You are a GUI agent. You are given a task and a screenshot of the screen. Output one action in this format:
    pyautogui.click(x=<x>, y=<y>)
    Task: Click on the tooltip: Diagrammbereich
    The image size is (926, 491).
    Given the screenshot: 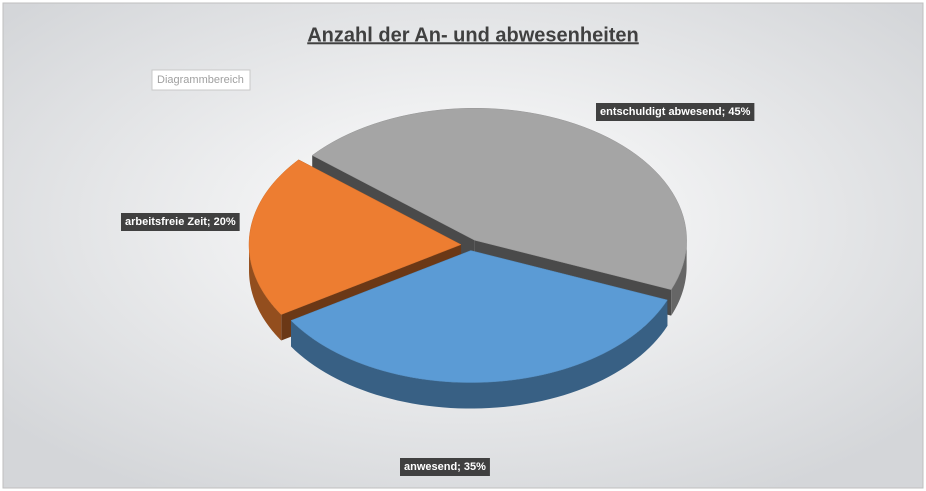 What is the action you would take?
    pyautogui.click(x=200, y=80)
    